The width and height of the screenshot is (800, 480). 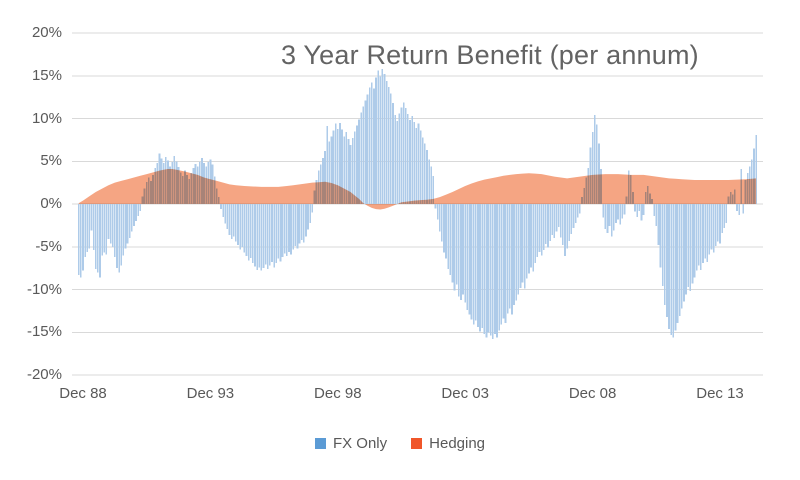 I want to click on chart-title: 3 Year Return Benefit (per annum), so click(x=490, y=55).